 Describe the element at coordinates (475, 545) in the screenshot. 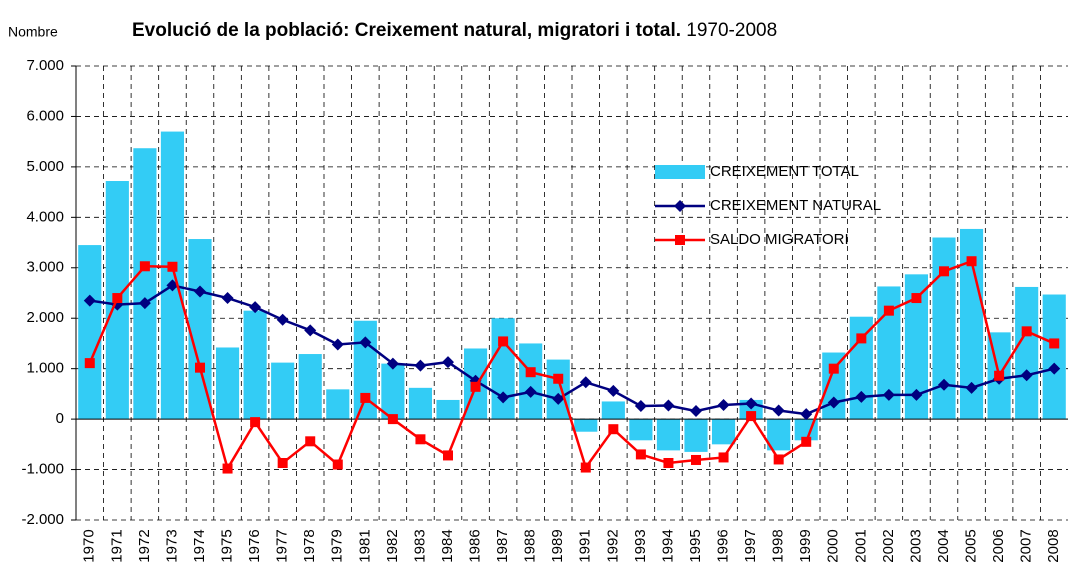

I see `x-tick-label: 1986` at that location.